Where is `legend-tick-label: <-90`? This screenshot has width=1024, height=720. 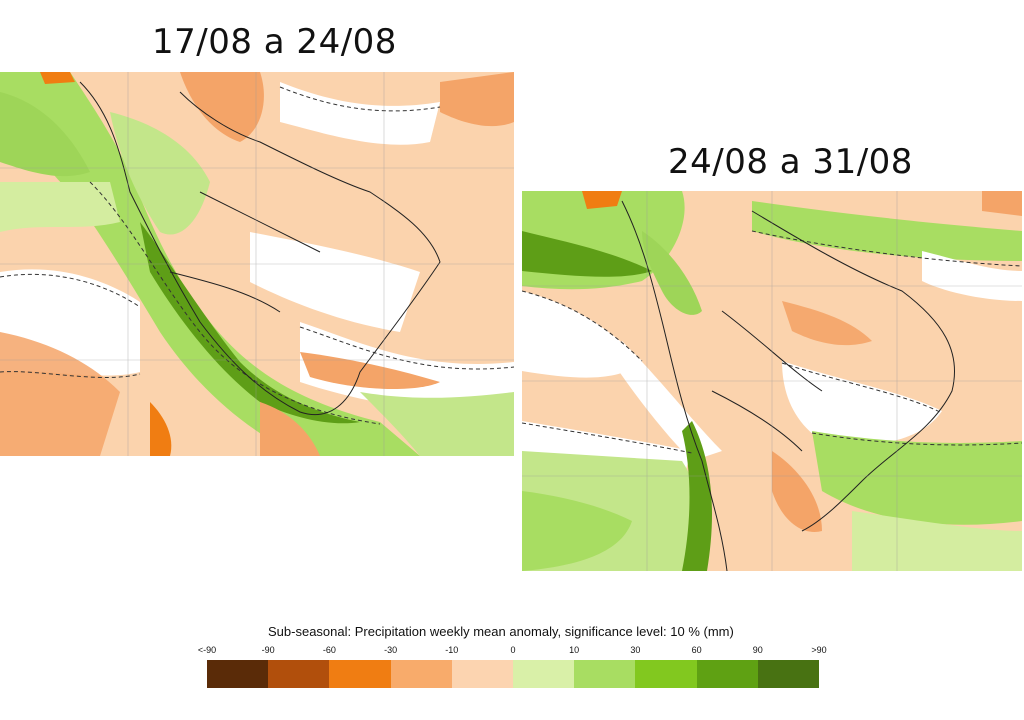 legend-tick-label: <-90 is located at coordinates (207, 650).